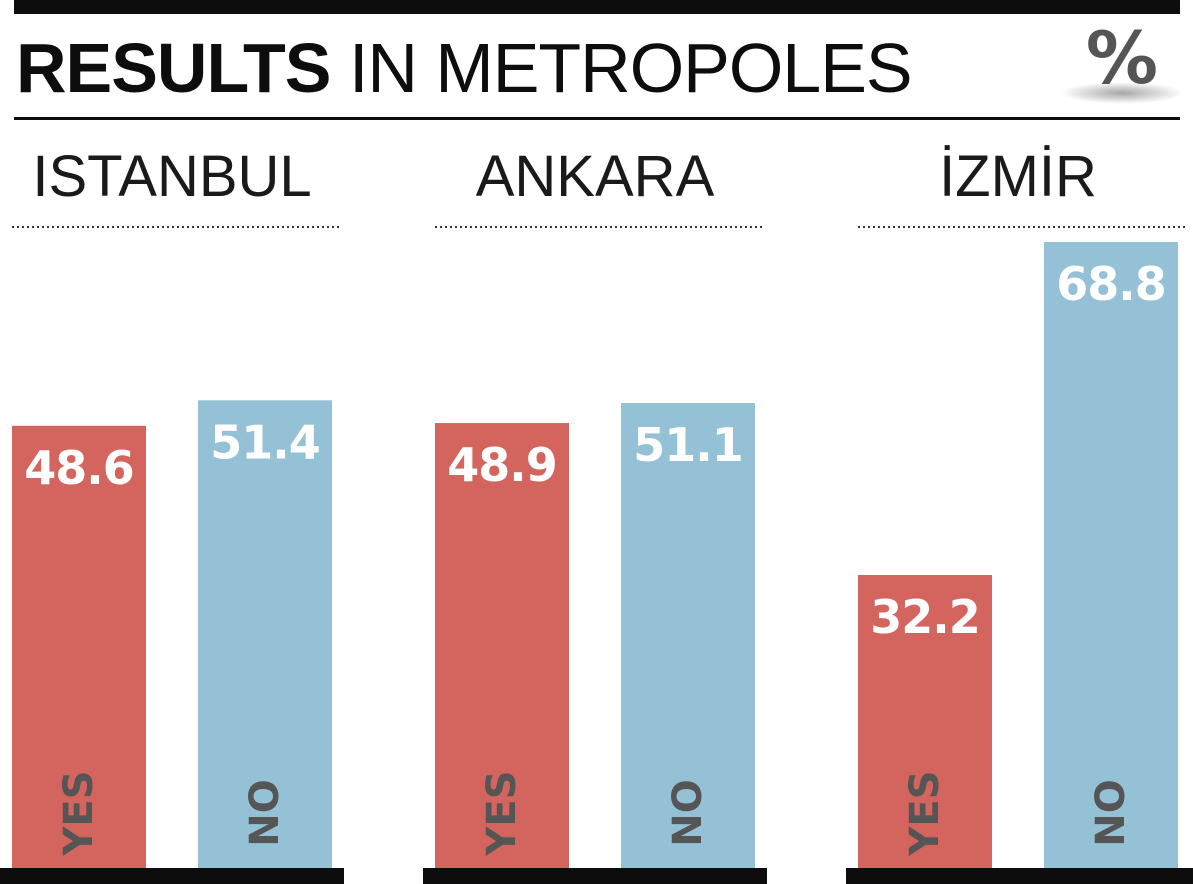 Image resolution: width=1193 pixels, height=884 pixels. Describe the element at coordinates (1122, 58) in the screenshot. I see `percent-symbol: %` at that location.